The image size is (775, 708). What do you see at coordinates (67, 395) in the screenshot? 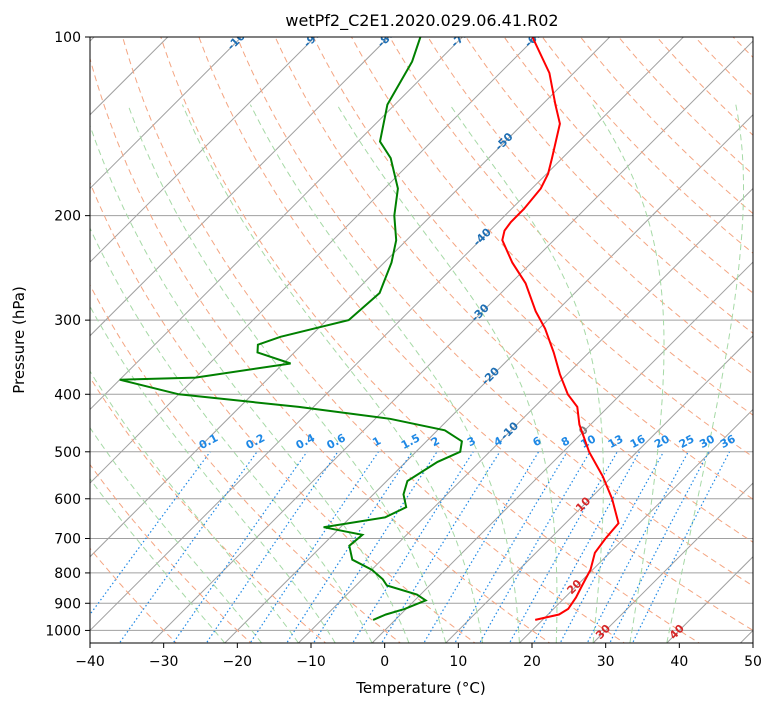
I see `y-tick-label: 400` at bounding box center [67, 395].